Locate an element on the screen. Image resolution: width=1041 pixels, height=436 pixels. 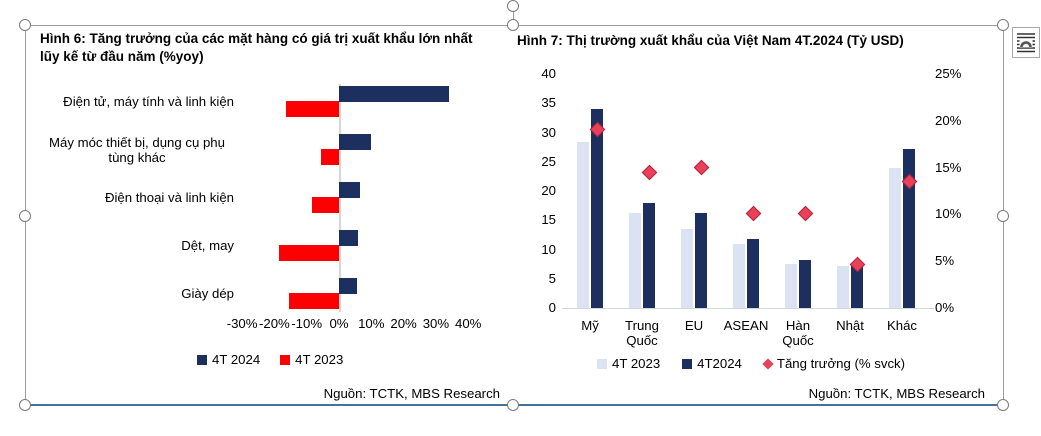
category-label-row: Giày dép is located at coordinates (137, 294).